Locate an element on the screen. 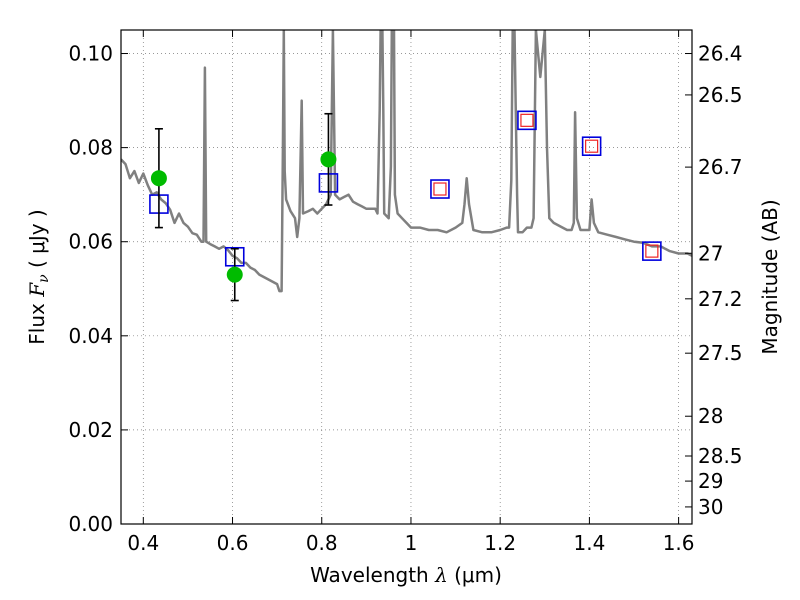  y2-tick-label: 27 is located at coordinates (710, 253).